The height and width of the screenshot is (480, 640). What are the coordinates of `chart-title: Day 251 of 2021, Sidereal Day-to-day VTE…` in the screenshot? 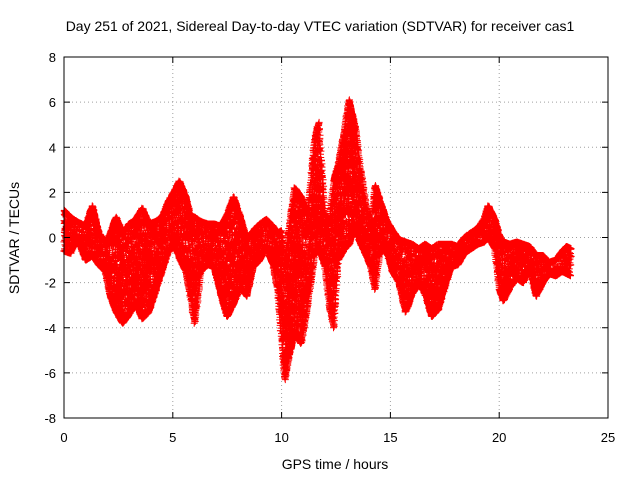 It's located at (320, 26).